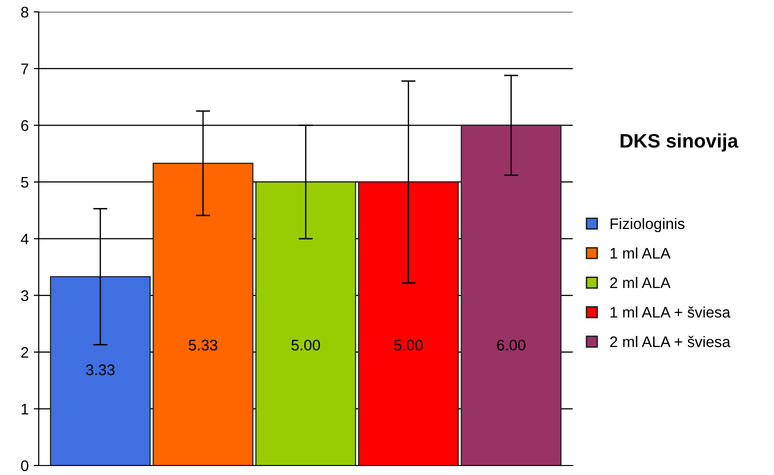 This screenshot has height=475, width=774. What do you see at coordinates (24, 352) in the screenshot?
I see `y-tick-label: 2` at bounding box center [24, 352].